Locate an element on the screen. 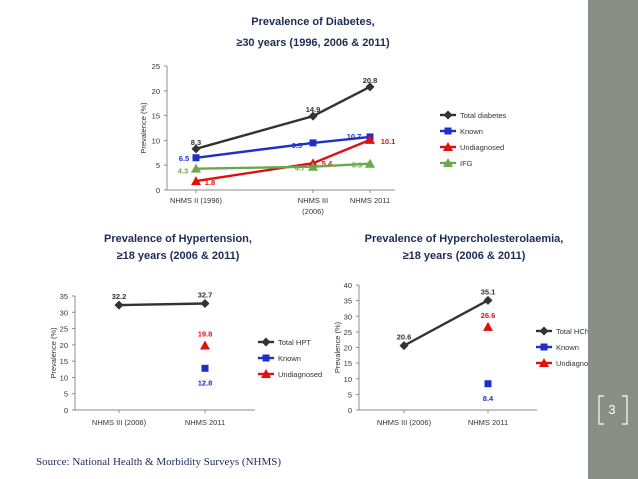  data-label: 26.6 is located at coordinates (488, 315).